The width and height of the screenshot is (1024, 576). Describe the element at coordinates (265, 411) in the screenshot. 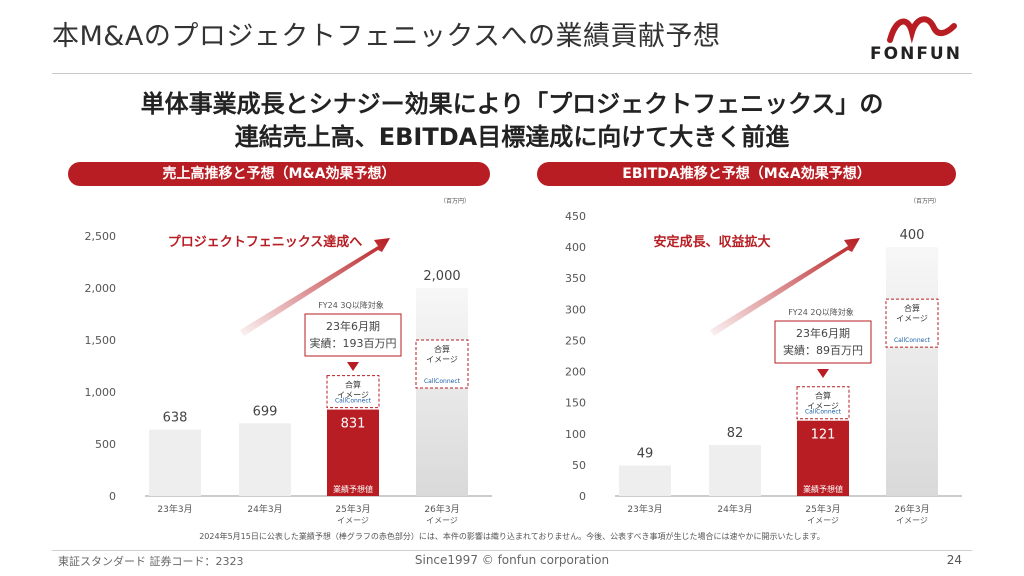

I see `data-label: 699` at that location.